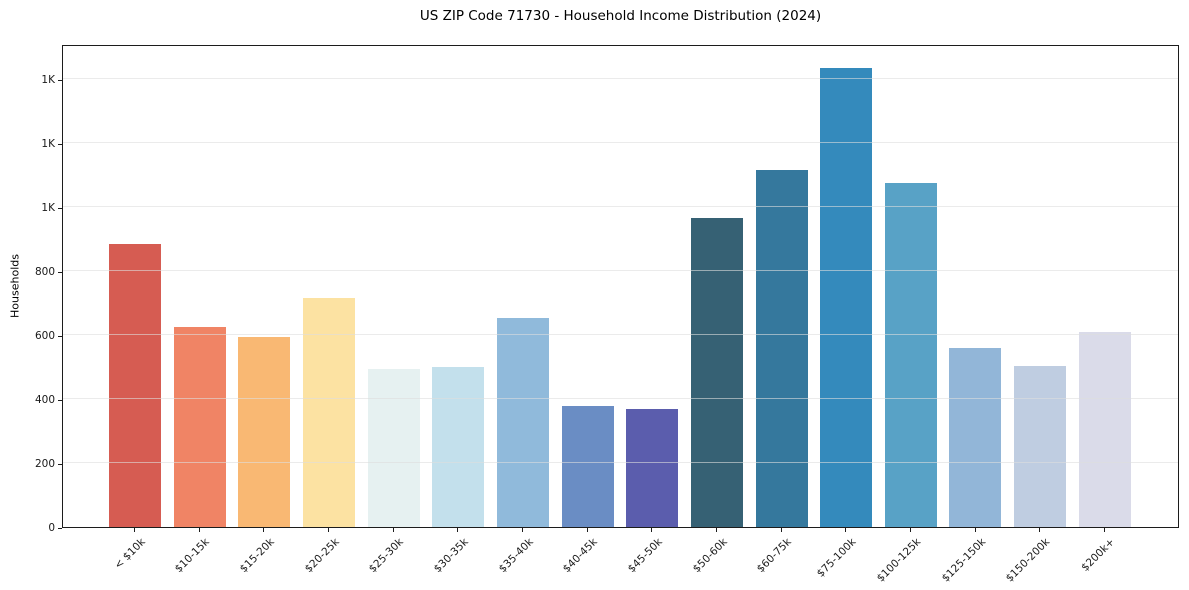  Describe the element at coordinates (774, 556) in the screenshot. I see `x-tick-label: $60-75k` at that location.